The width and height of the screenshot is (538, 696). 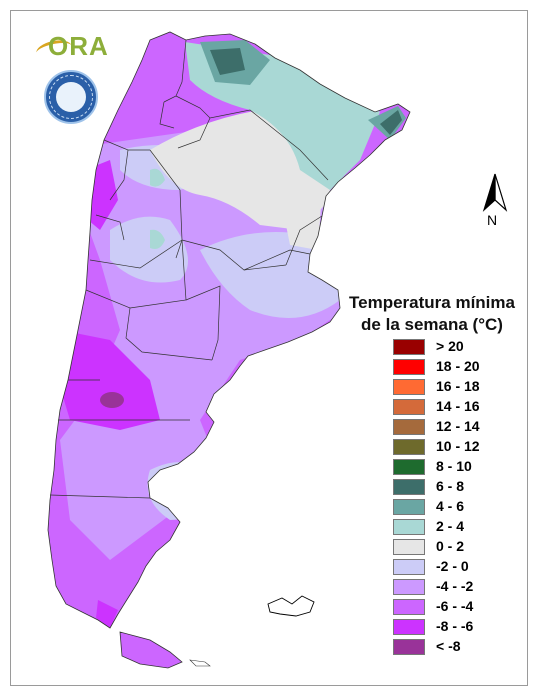 What do you see at coordinates (458, 446) in the screenshot?
I see `legend-label: 10 - 12` at bounding box center [458, 446].